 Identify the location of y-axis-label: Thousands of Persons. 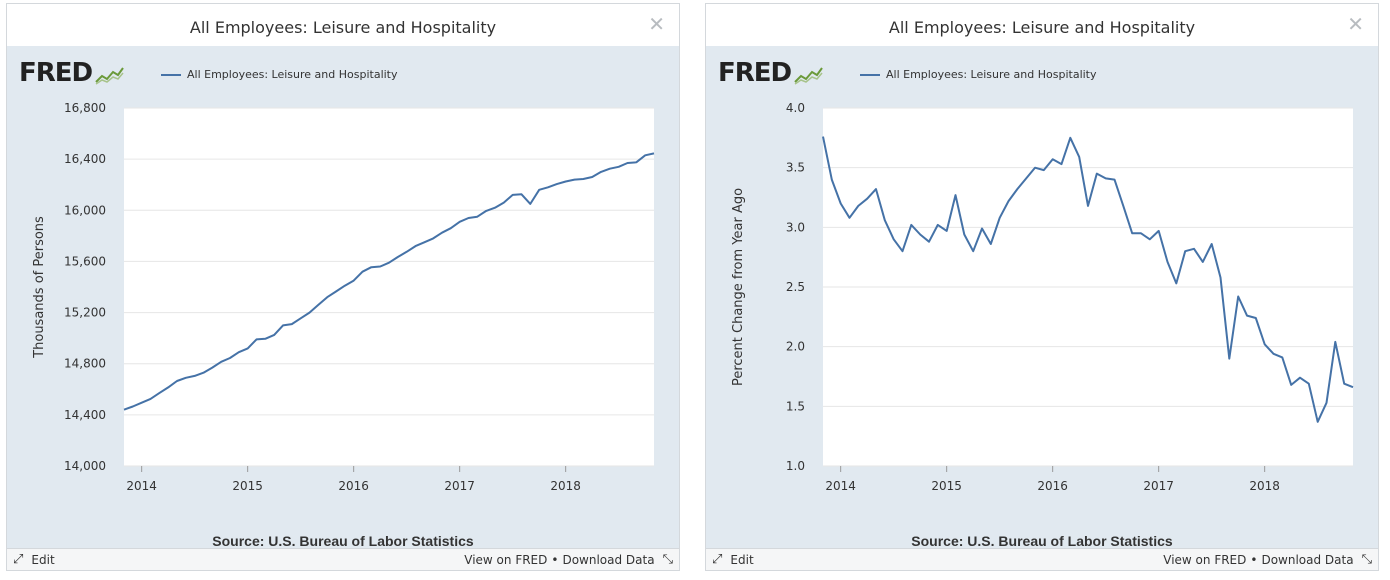
(39, 287).